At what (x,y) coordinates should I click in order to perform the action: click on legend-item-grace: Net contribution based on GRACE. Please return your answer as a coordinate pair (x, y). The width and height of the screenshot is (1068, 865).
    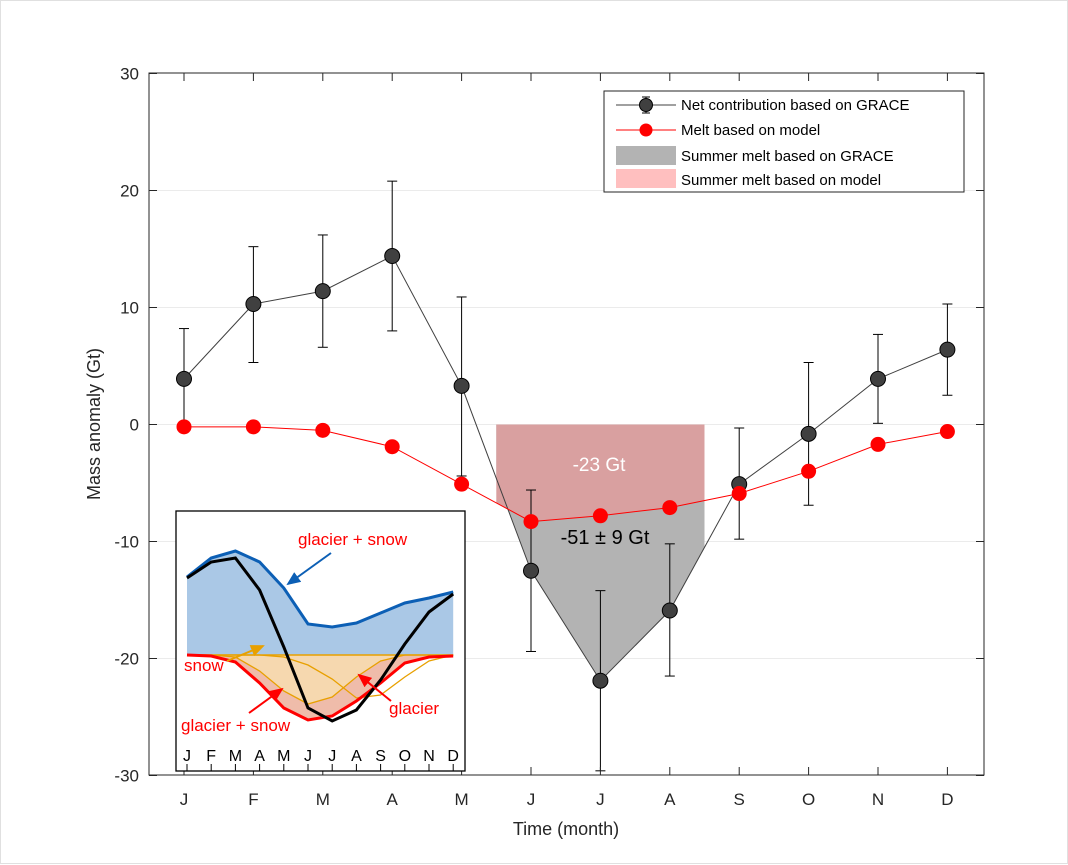
    Looking at the image, I should click on (762, 105).